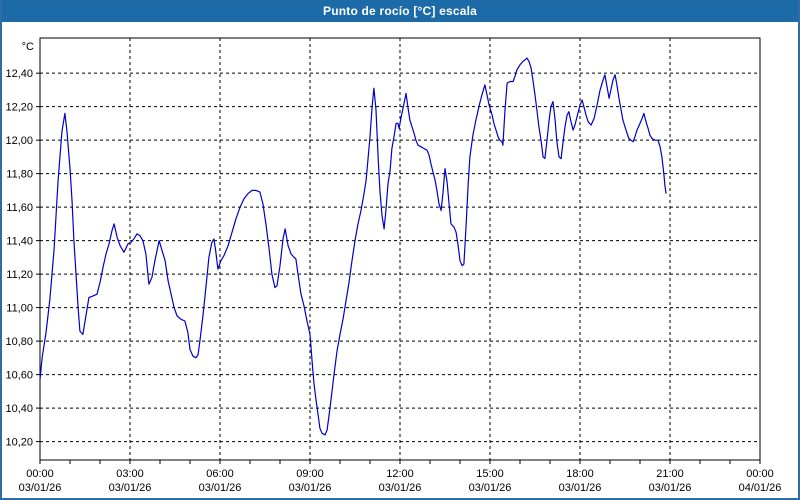 Image resolution: width=800 pixels, height=500 pixels. What do you see at coordinates (19, 409) in the screenshot?
I see `y-tick-label: 10,40` at bounding box center [19, 409].